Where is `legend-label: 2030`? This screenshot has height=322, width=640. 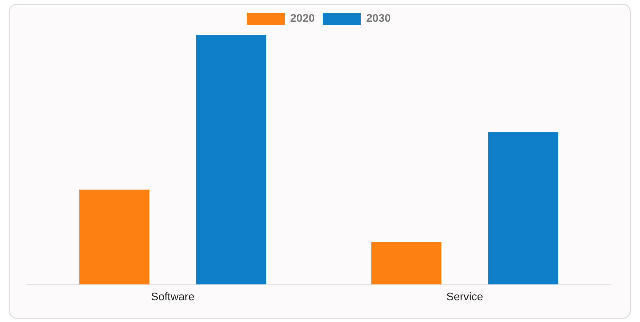 legend-label: 2030 is located at coordinates (378, 19).